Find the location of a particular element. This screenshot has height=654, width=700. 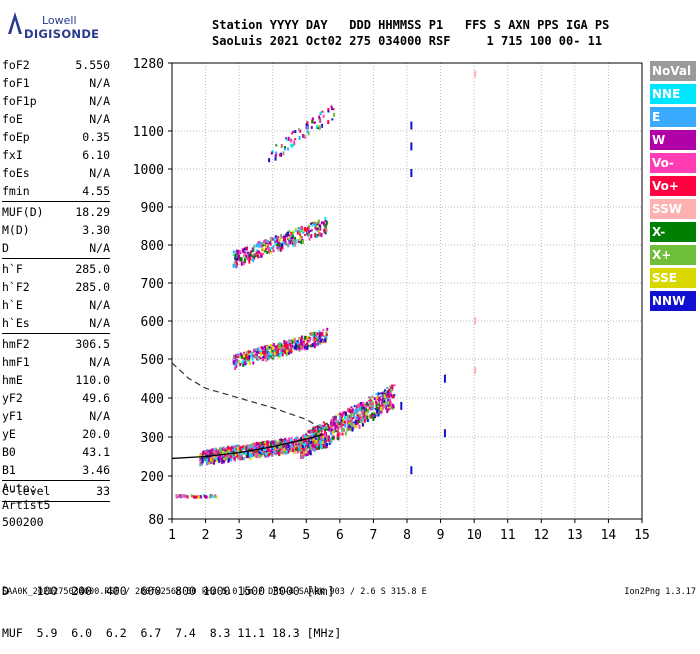

param-name: M(D) is located at coordinates (16, 230).